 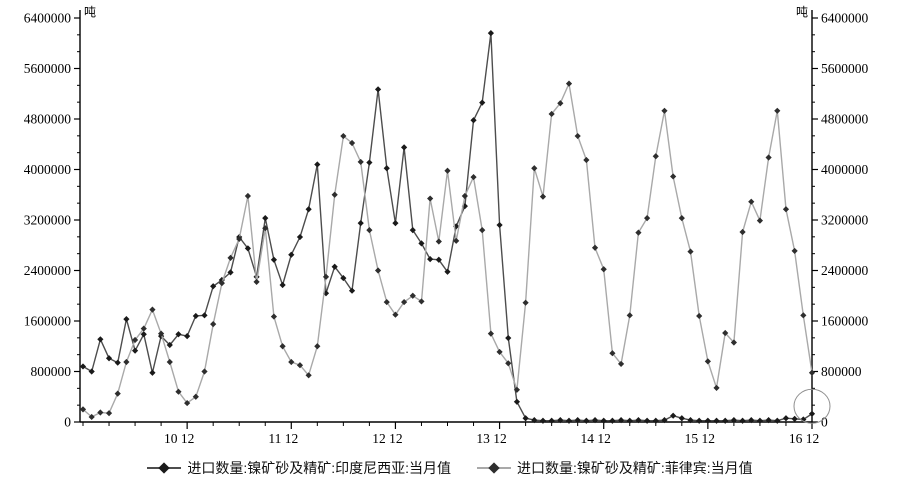 What do you see at coordinates (319, 468) in the screenshot?
I see `legend-label-indonesia: 进口数量:镍矿砂及精矿:印度尼西亚:当月值` at bounding box center [319, 468].